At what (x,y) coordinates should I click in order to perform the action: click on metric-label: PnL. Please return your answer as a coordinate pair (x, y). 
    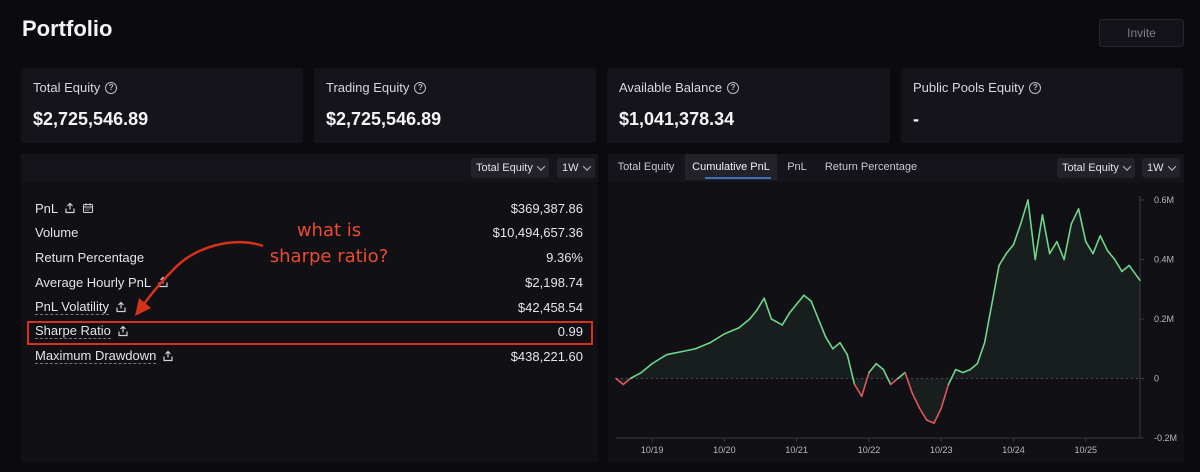
    Looking at the image, I should click on (47, 208).